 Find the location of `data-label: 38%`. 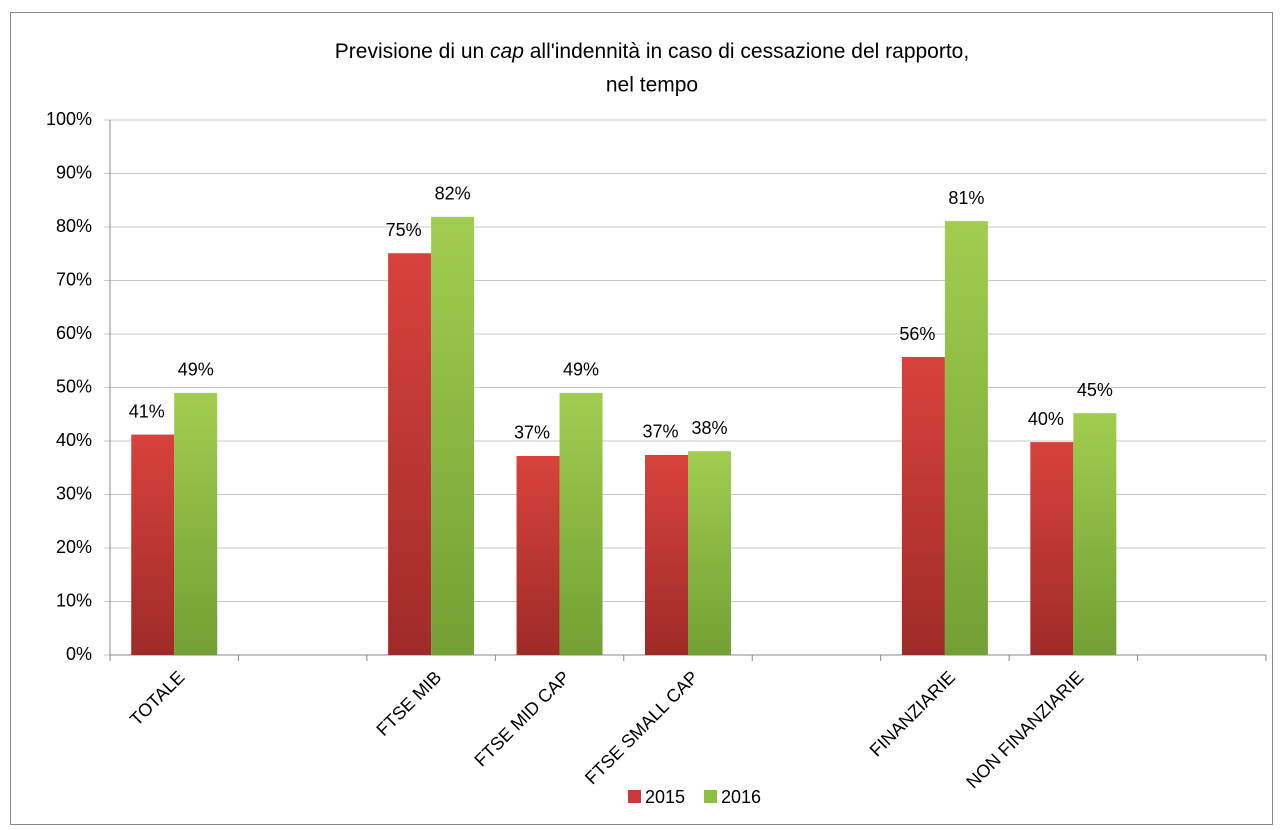

data-label: 38% is located at coordinates (709, 428).